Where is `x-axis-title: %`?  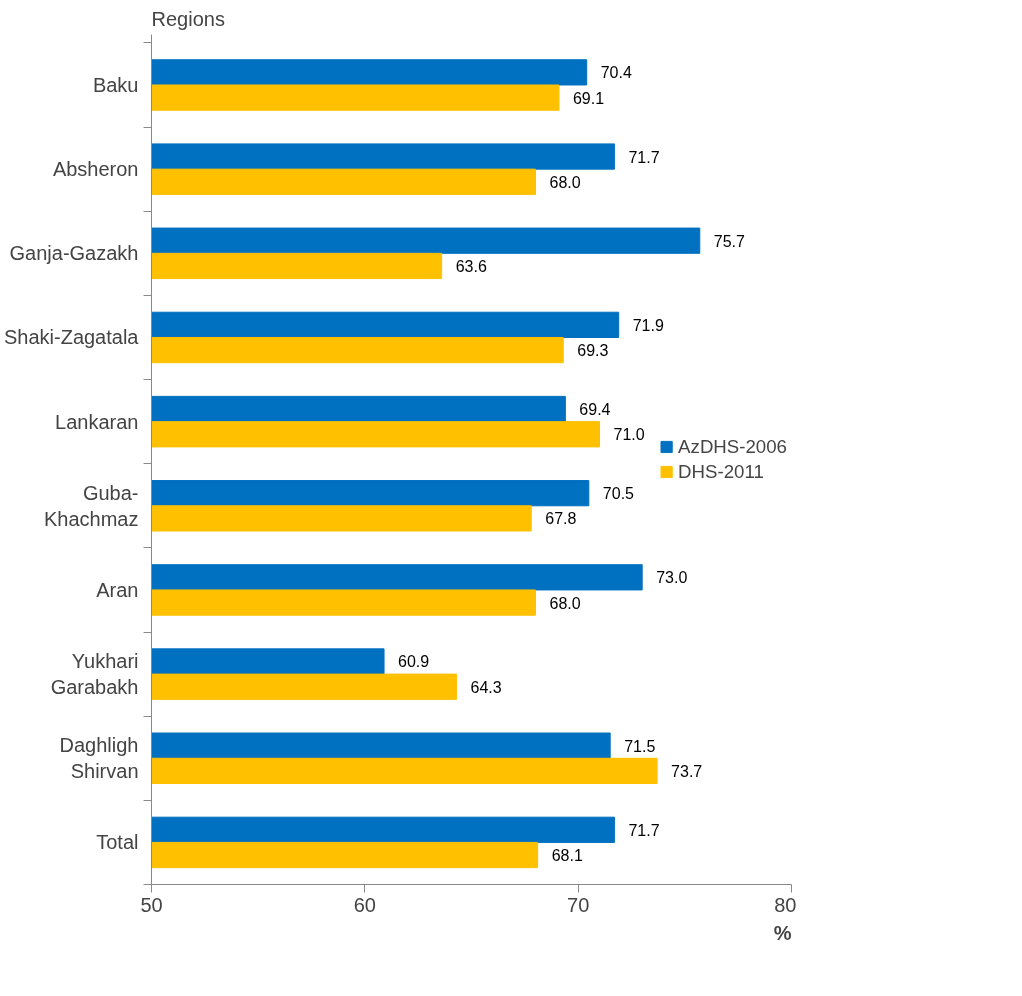
x-axis-title: % is located at coordinates (782, 932).